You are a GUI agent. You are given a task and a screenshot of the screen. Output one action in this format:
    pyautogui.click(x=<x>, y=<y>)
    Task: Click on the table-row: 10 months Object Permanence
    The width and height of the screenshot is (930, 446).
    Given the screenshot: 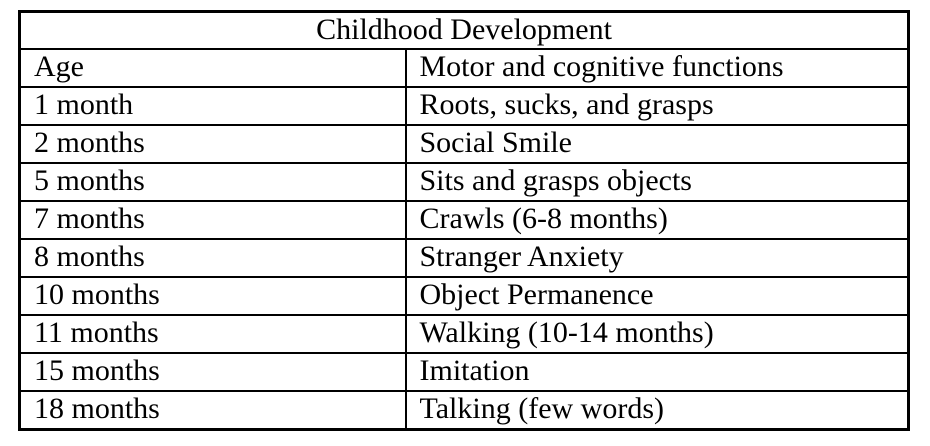 What is the action you would take?
    pyautogui.click(x=464, y=296)
    